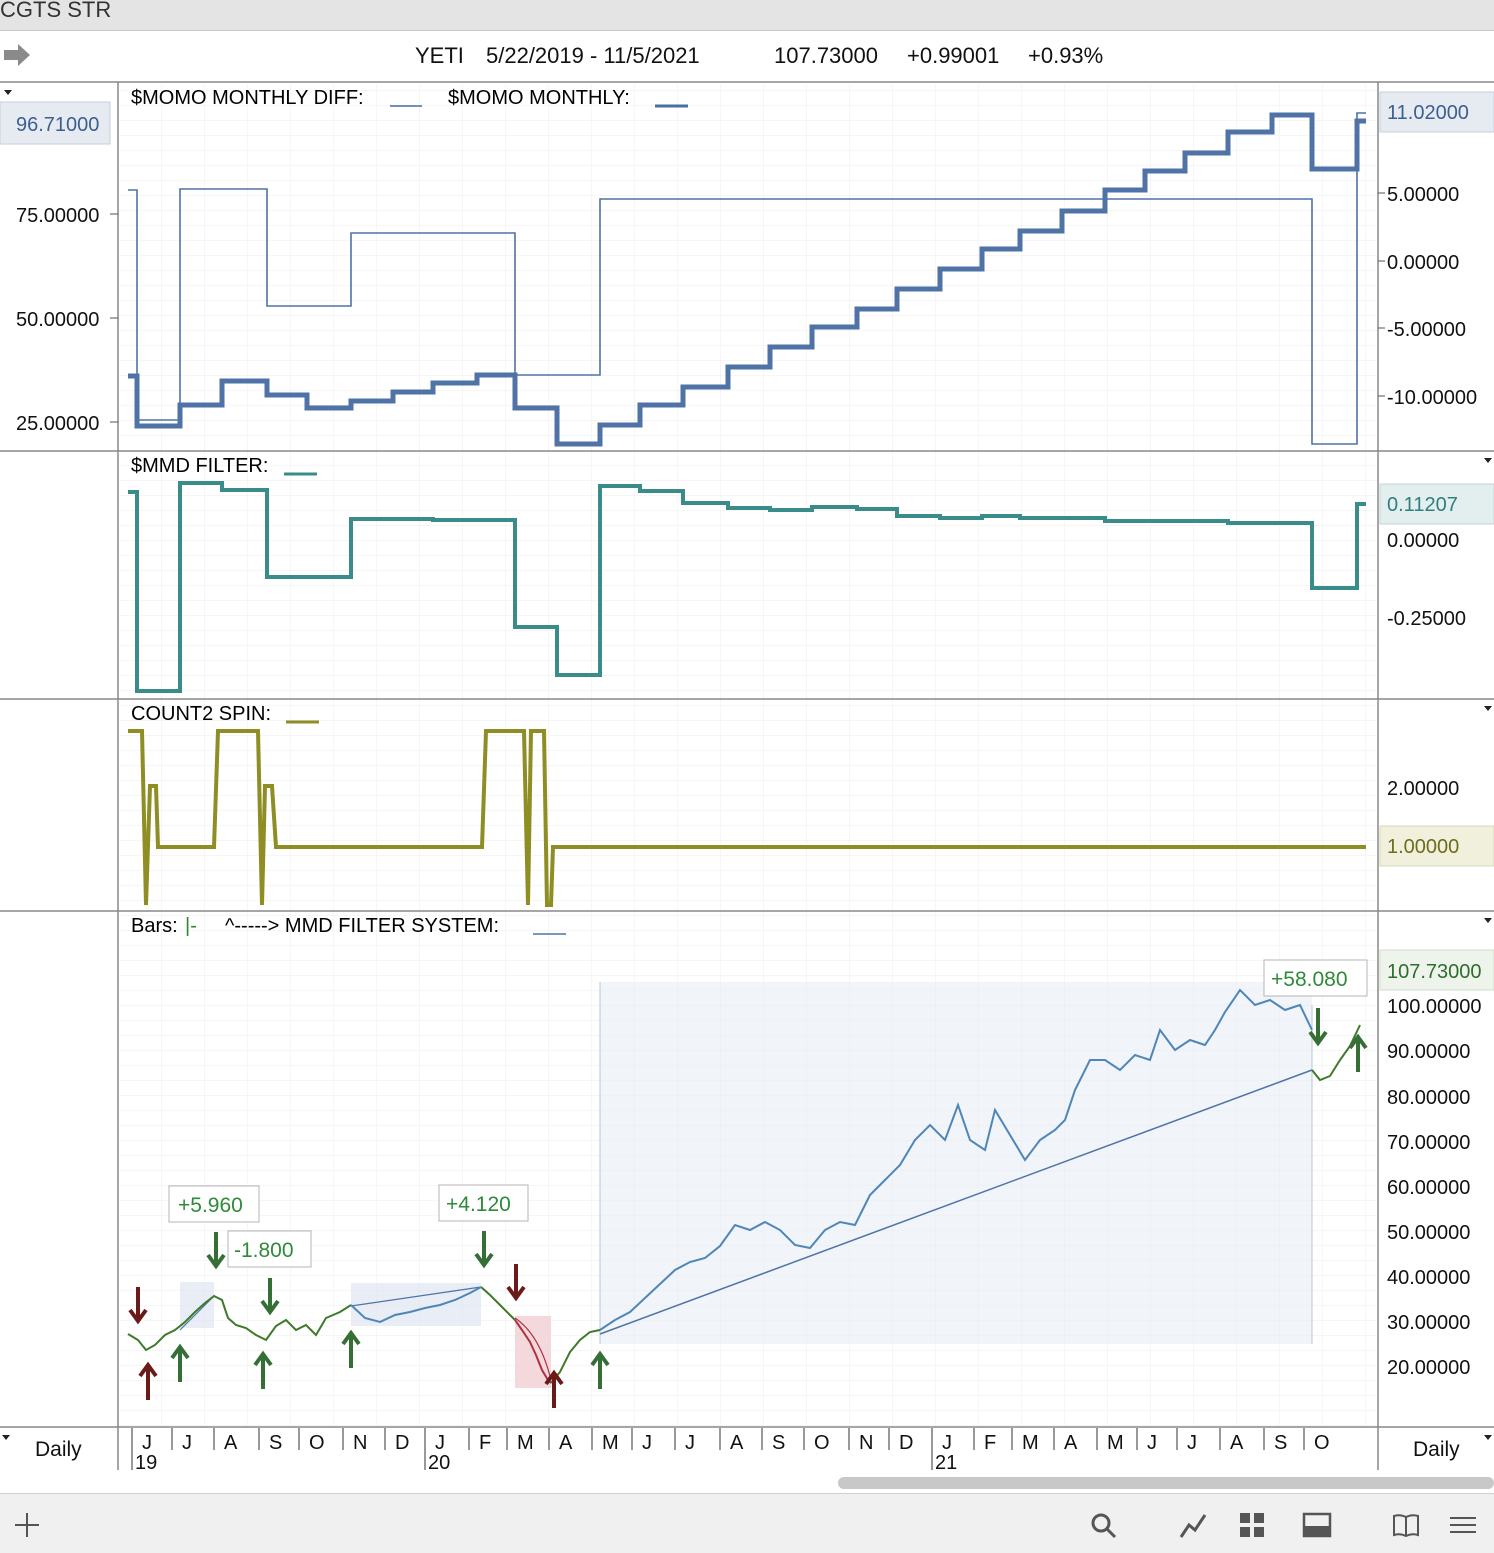  I want to click on add-icon, so click(27, 1525).